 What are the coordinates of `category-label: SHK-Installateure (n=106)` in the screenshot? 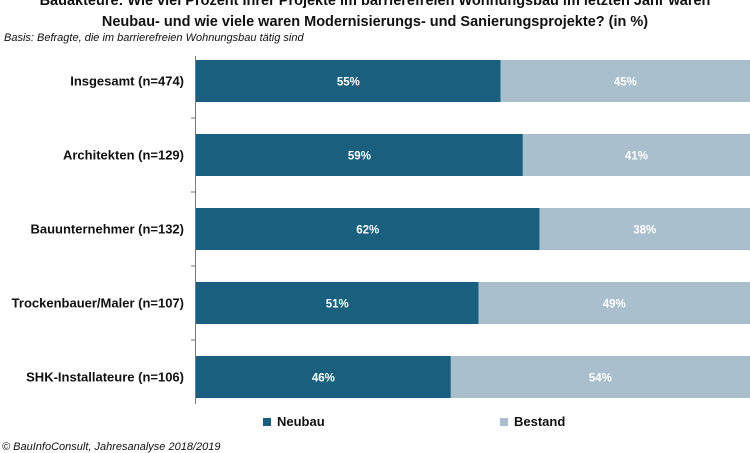 It's located at (105, 377).